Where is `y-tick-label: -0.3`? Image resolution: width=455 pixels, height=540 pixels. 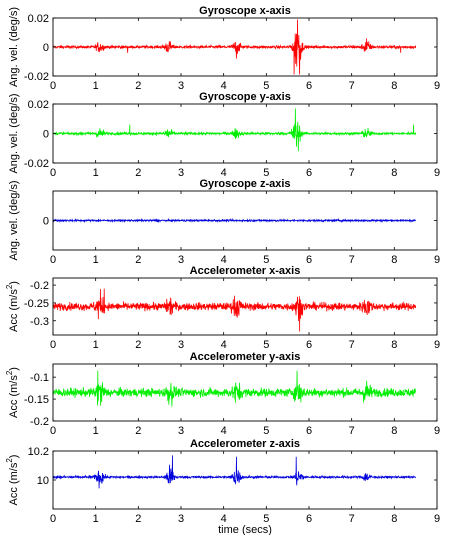
y-tick-label: -0.3 is located at coordinates (39, 322).